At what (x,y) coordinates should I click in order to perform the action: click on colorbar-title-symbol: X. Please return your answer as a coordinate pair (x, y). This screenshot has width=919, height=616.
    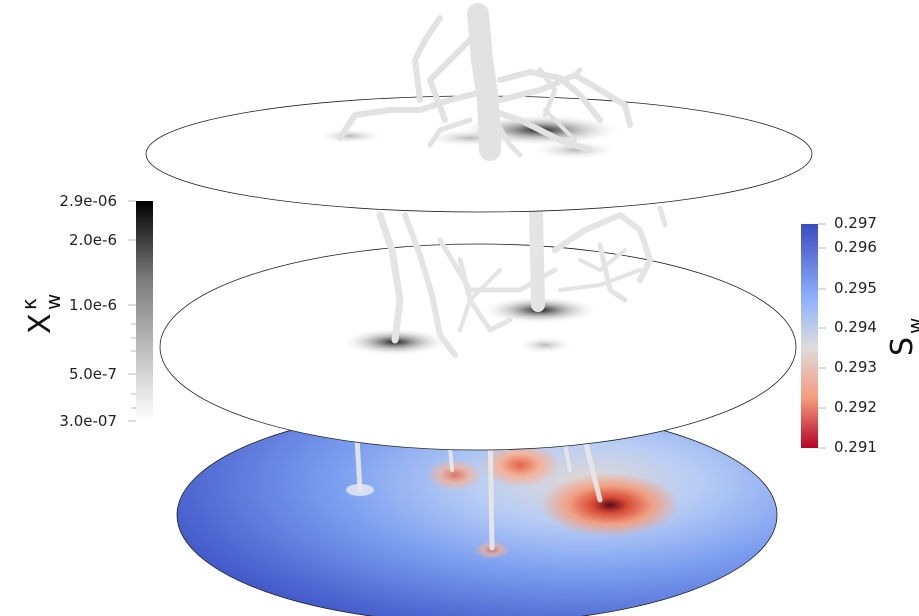
    Looking at the image, I should click on (40, 323).